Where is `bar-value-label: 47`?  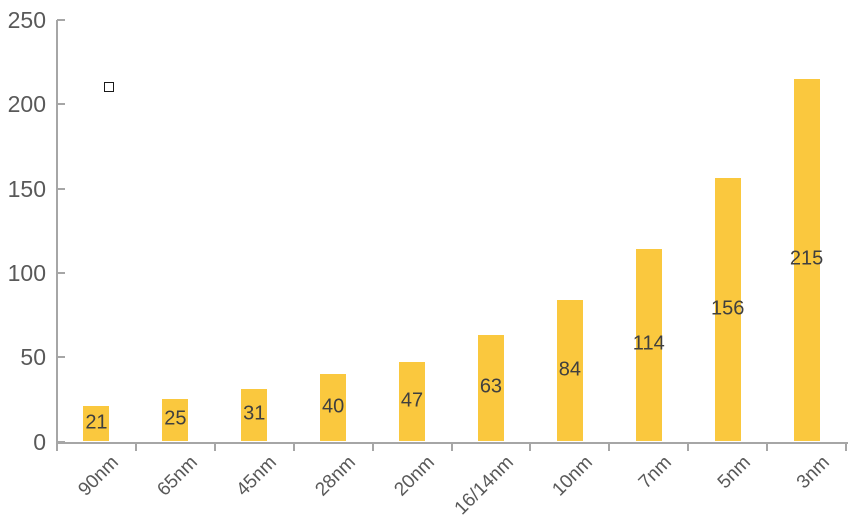 bar-value-label: 47 is located at coordinates (412, 400).